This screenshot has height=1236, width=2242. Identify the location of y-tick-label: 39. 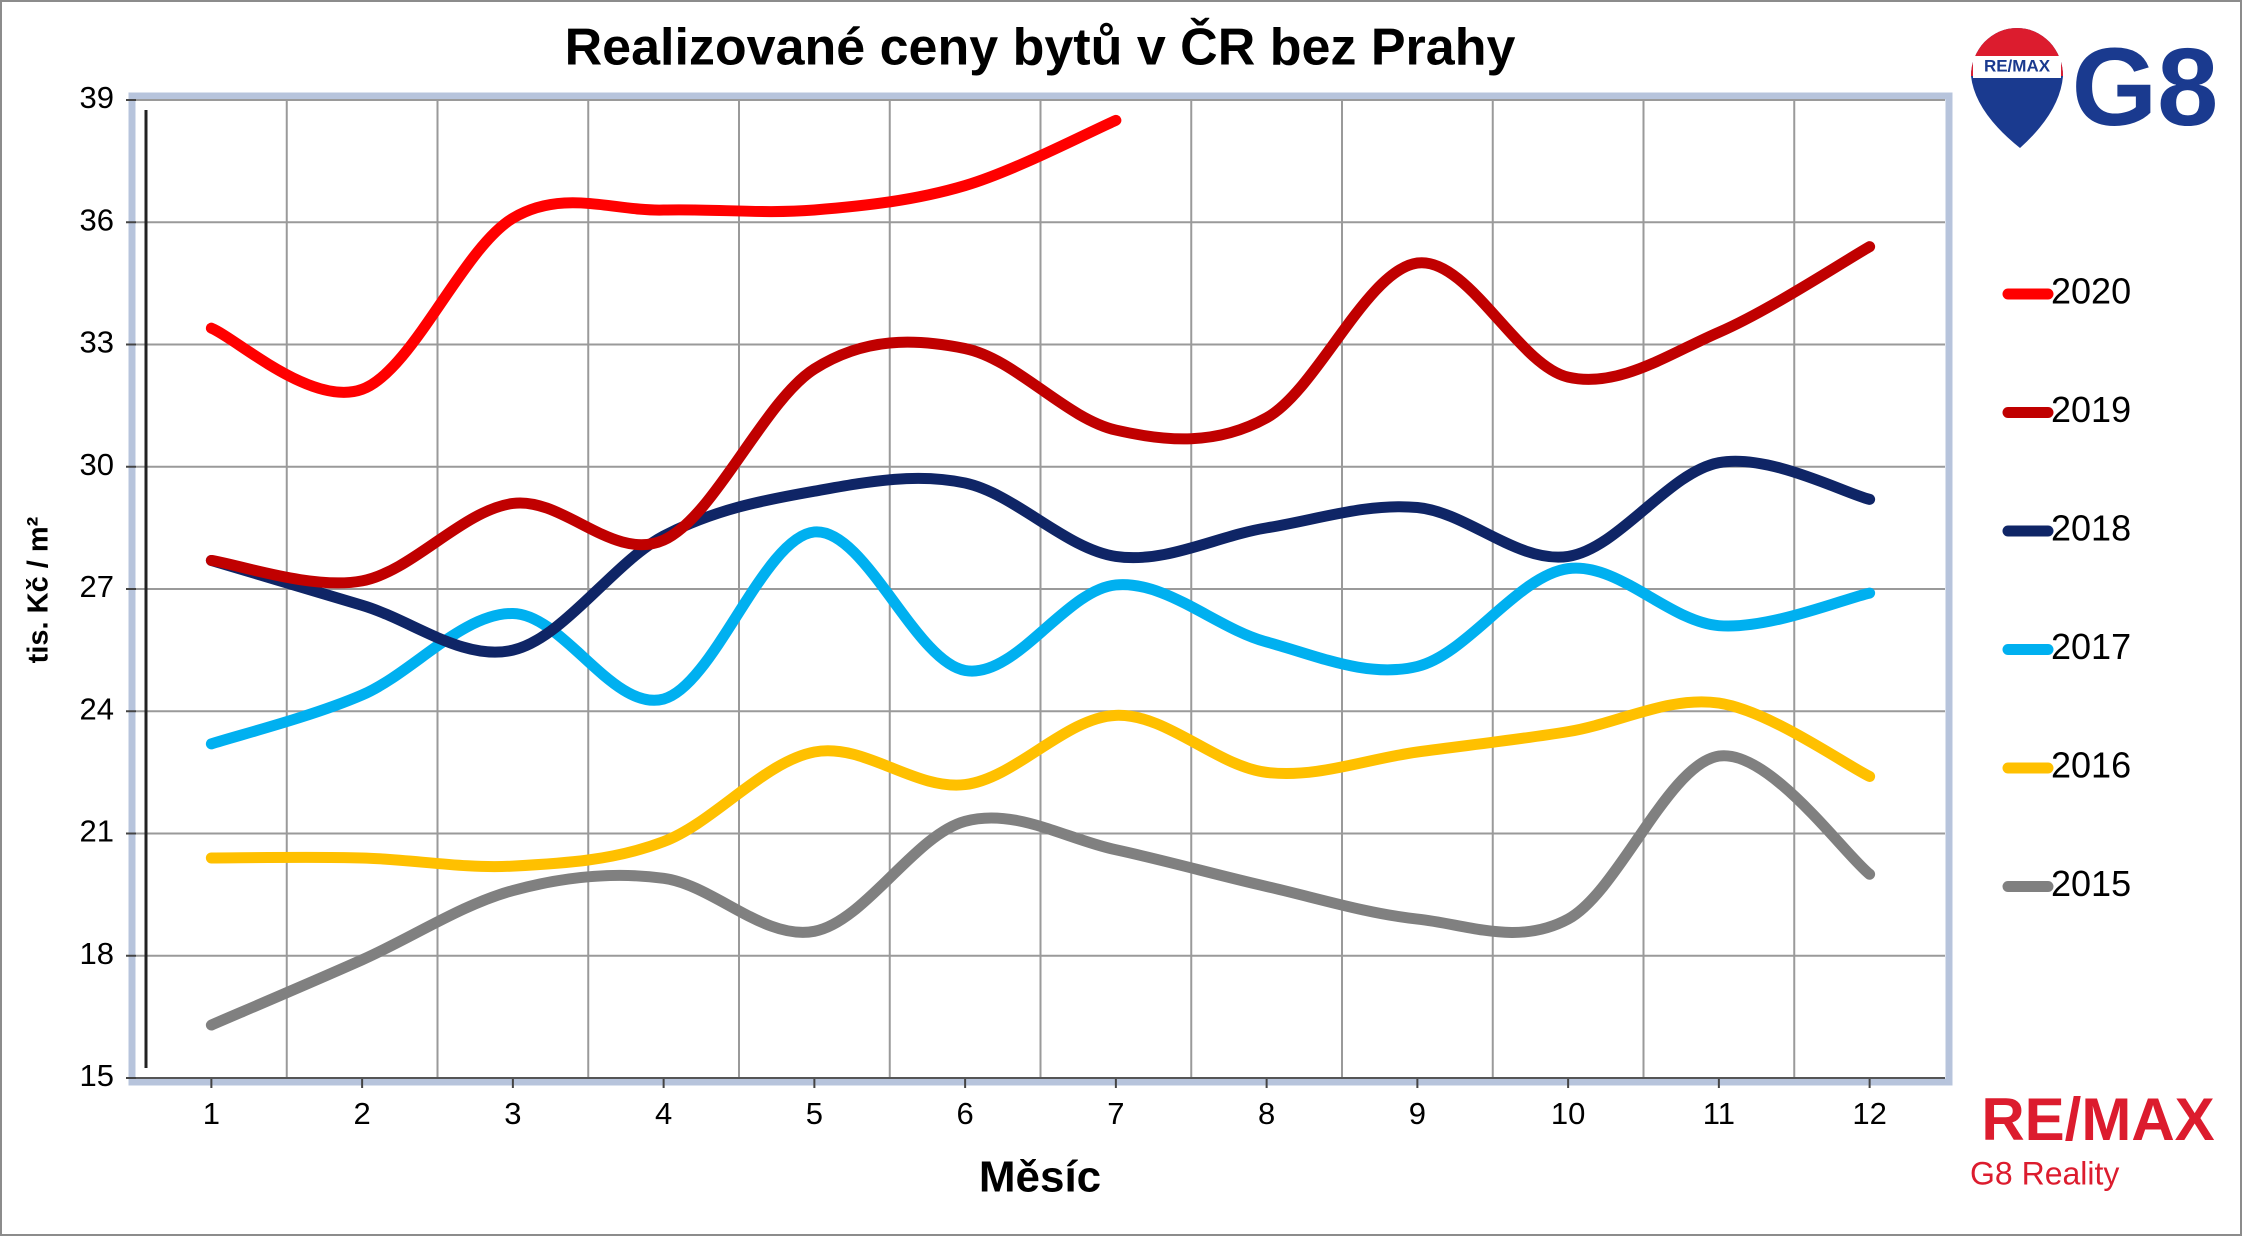
(97, 97).